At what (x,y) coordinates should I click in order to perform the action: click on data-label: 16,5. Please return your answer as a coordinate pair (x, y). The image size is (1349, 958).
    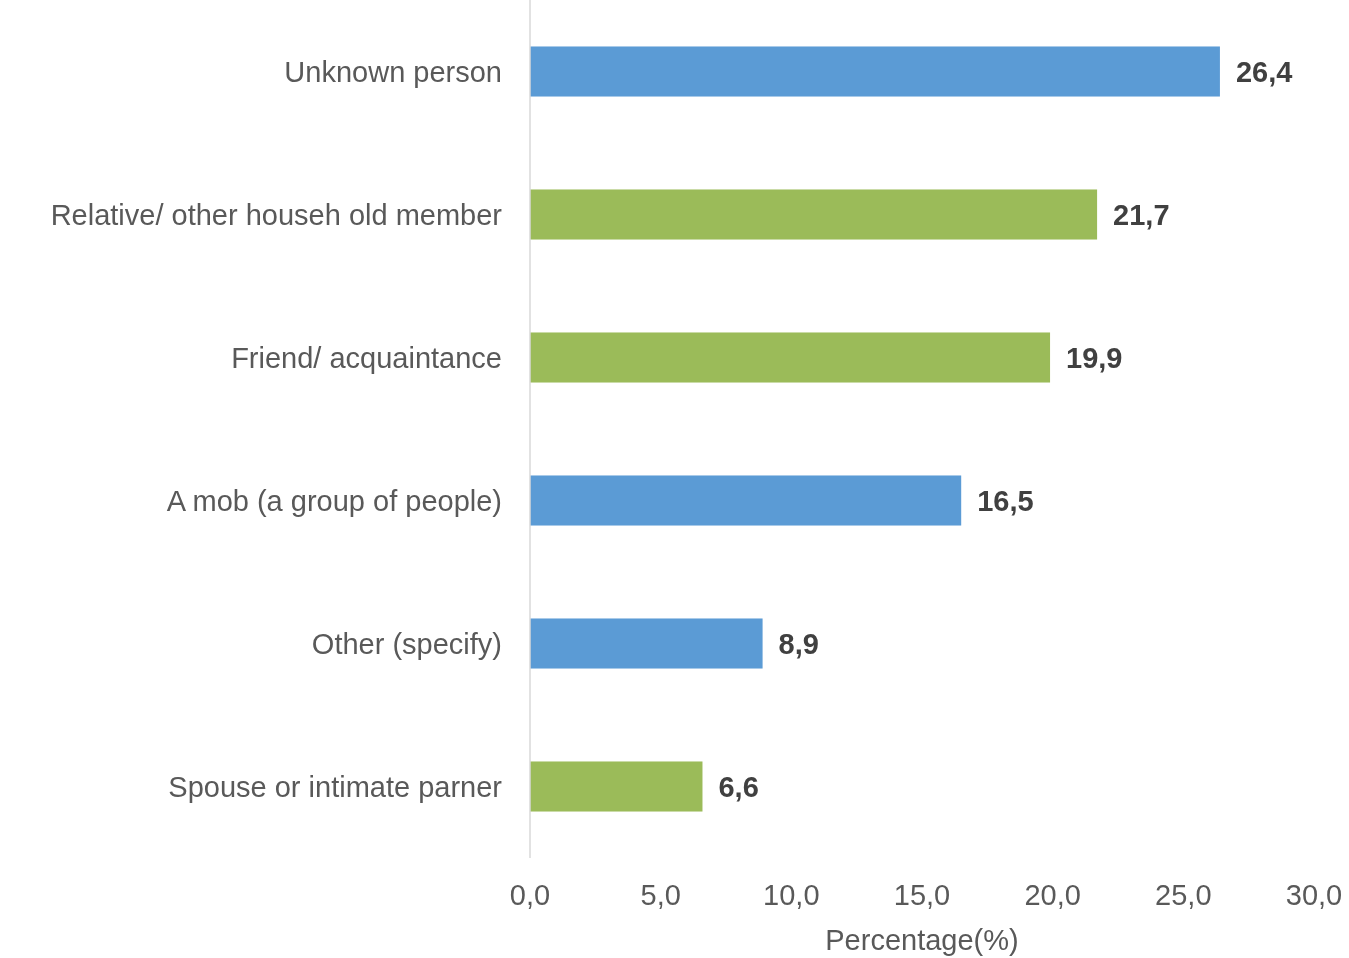
    Looking at the image, I should click on (1005, 500).